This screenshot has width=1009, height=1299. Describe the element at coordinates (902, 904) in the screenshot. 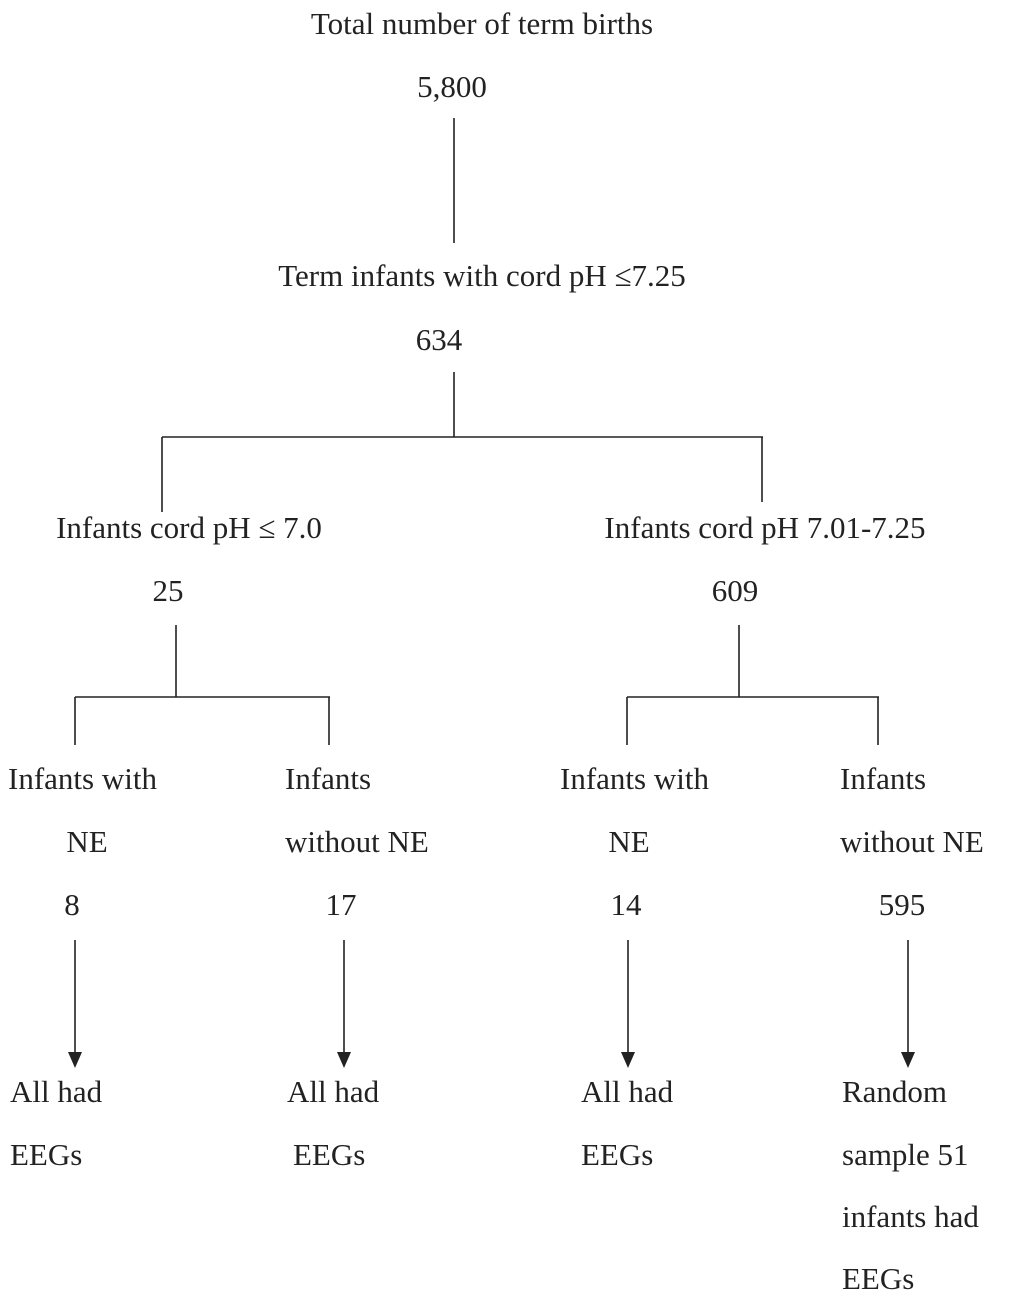

I see `node-count: 595` at that location.